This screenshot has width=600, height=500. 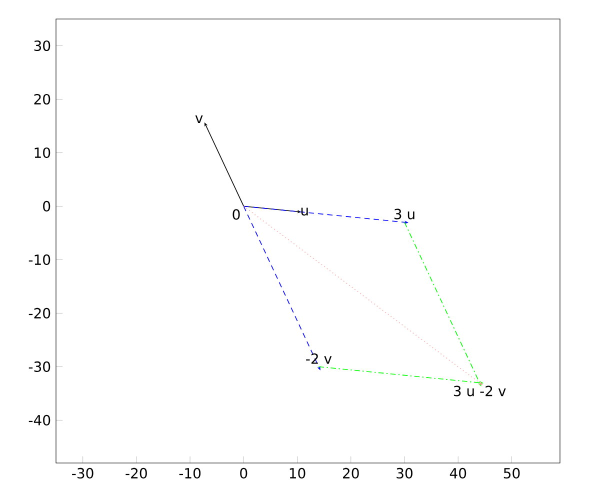 What do you see at coordinates (304, 212) in the screenshot?
I see `annotation: u` at bounding box center [304, 212].